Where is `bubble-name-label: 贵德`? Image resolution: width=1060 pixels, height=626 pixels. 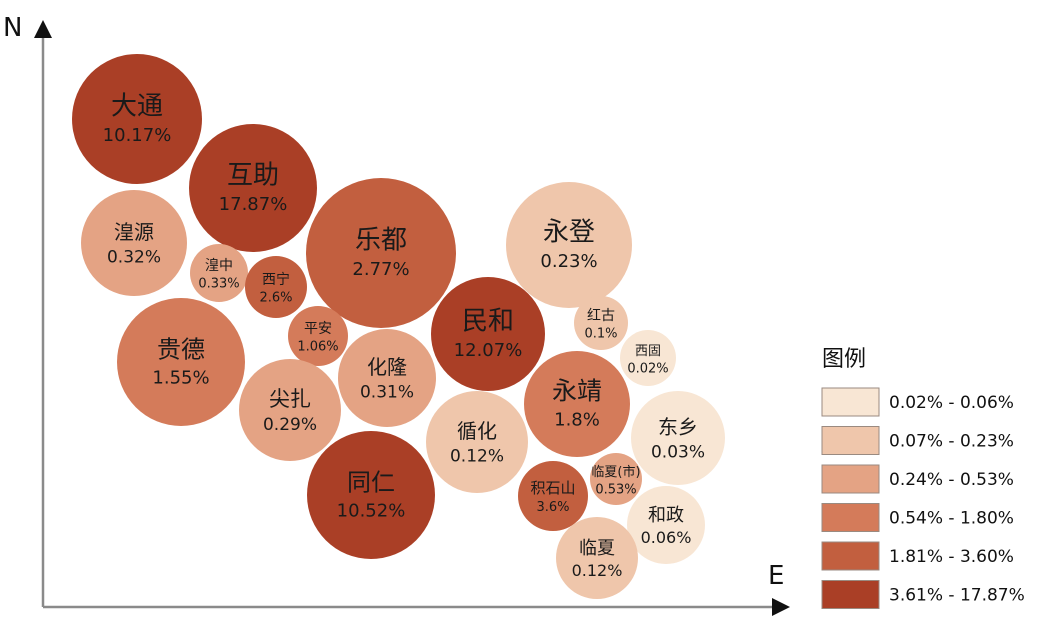 bubble-name-label: 贵德 is located at coordinates (181, 350).